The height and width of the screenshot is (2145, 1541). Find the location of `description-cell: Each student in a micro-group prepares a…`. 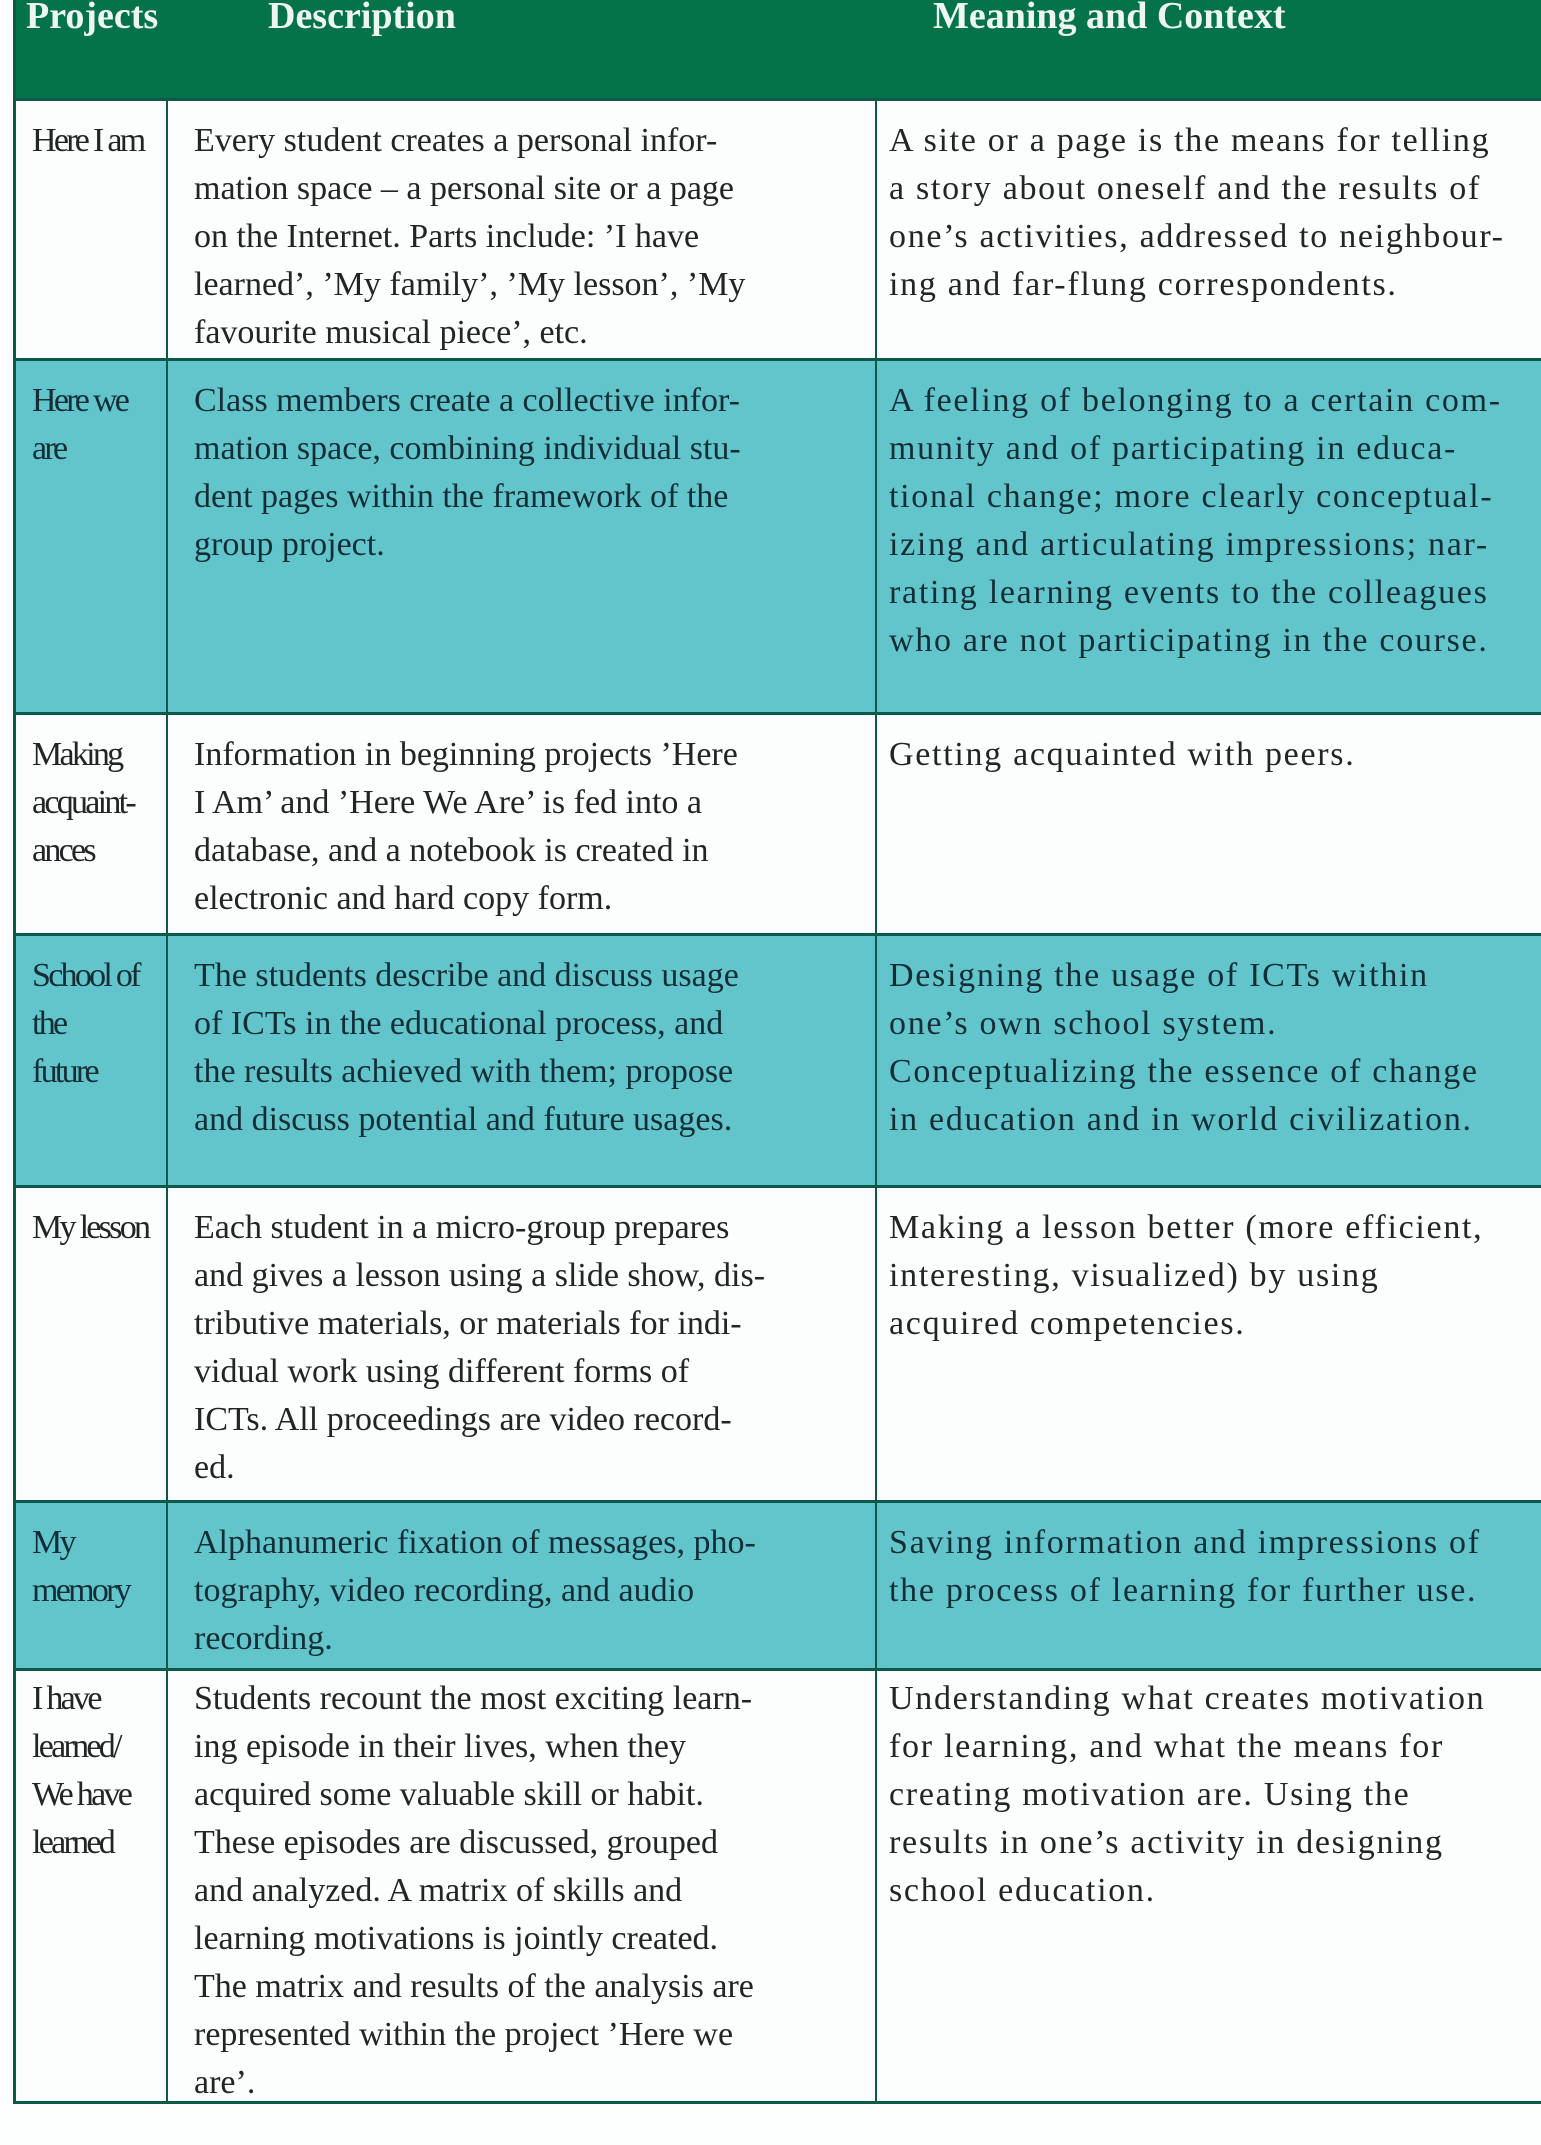

description-cell: Each student in a micro-group prepares a… is located at coordinates (522, 1344).